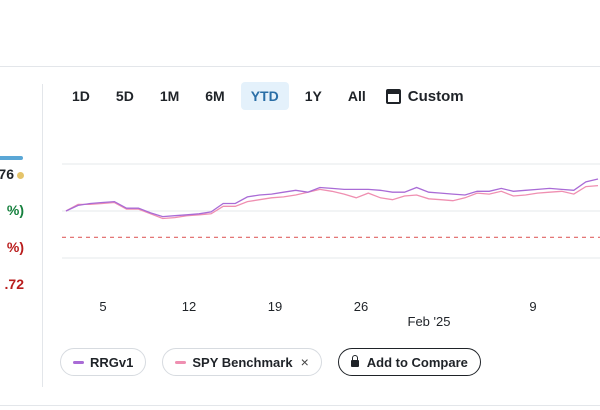 The height and width of the screenshot is (410, 600). What do you see at coordinates (112, 362) in the screenshot?
I see `legend-label-rrgv1: RRGv1` at bounding box center [112, 362].